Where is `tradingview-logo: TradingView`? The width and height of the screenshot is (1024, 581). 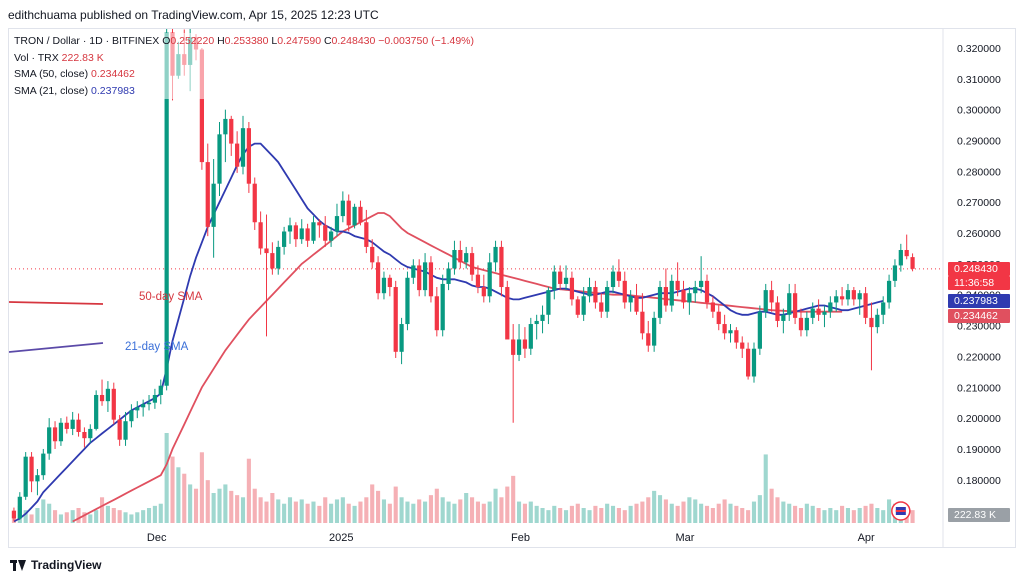 tradingview-logo: TradingView is located at coordinates (55, 565).